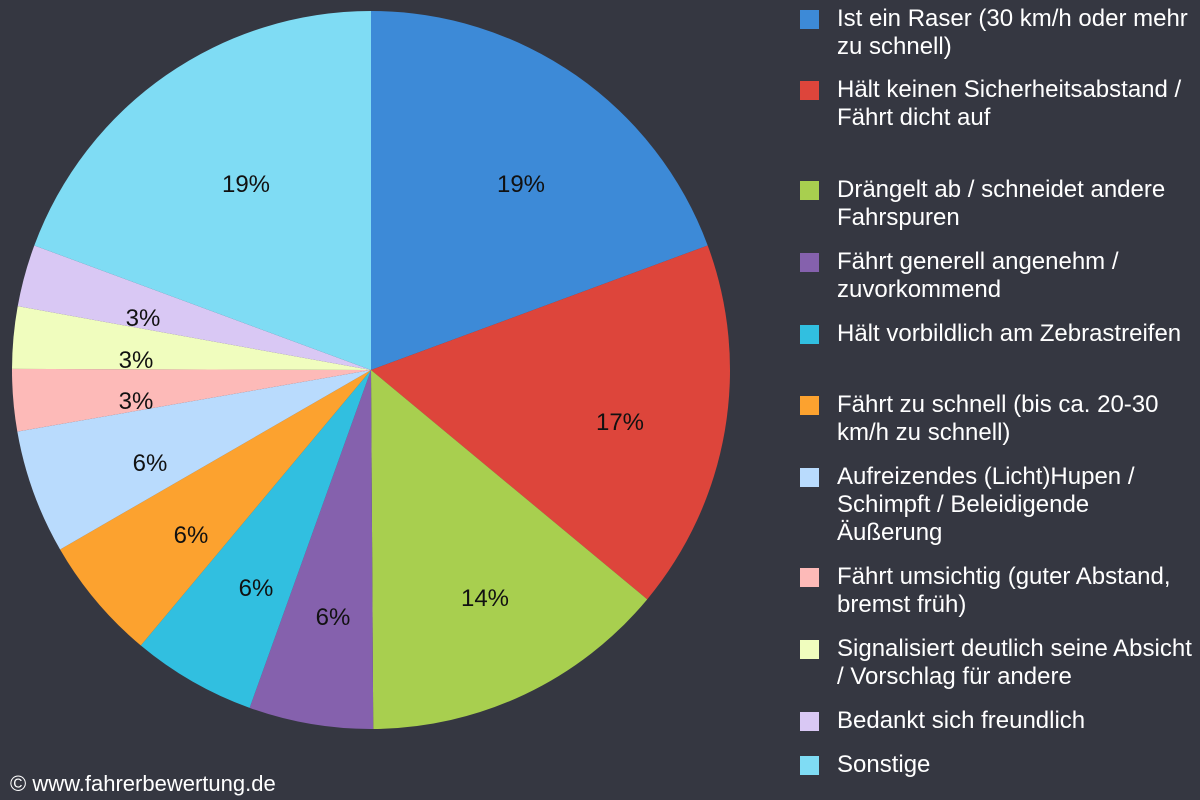  What do you see at coordinates (884, 764) in the screenshot?
I see `legend-label: Sonstige` at bounding box center [884, 764].